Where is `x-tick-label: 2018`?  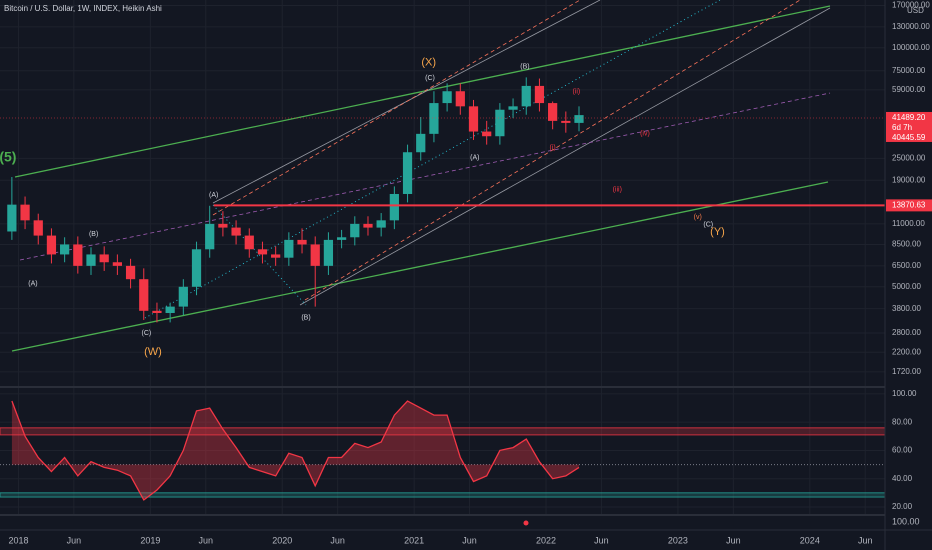
x-tick-label: 2018 is located at coordinates (18, 540).